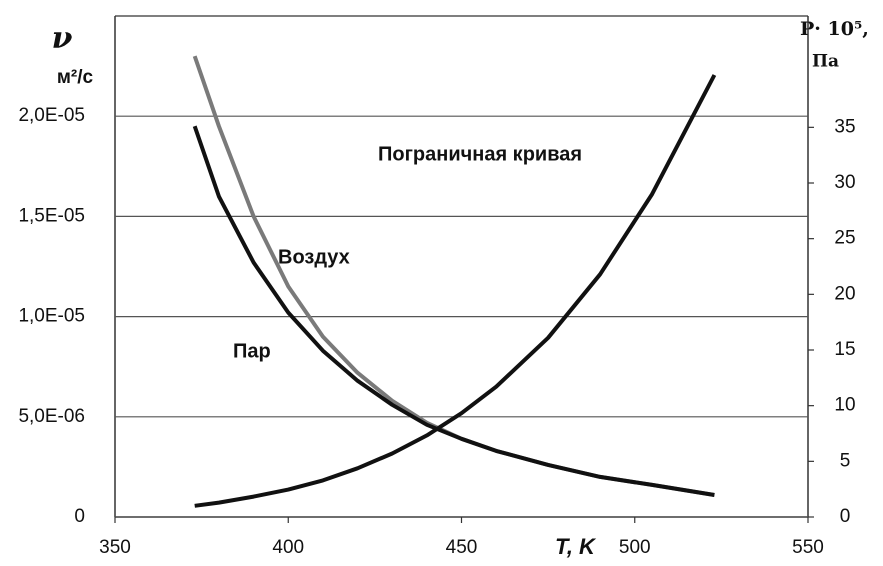 The image size is (883, 566). Describe the element at coordinates (51, 316) in the screenshot. I see `y-tick-label: 1,0E-05` at that location.